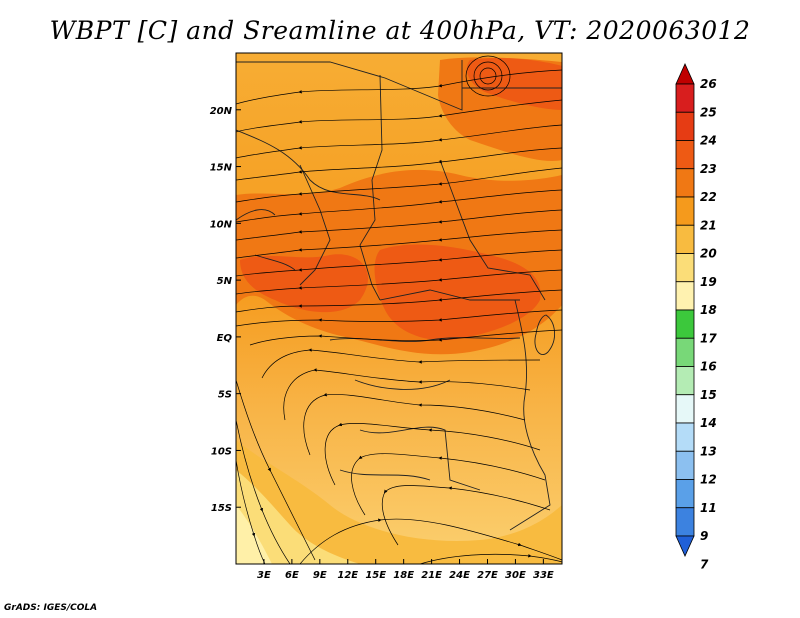  I want to click on colorbar-label: 23, so click(708, 169).